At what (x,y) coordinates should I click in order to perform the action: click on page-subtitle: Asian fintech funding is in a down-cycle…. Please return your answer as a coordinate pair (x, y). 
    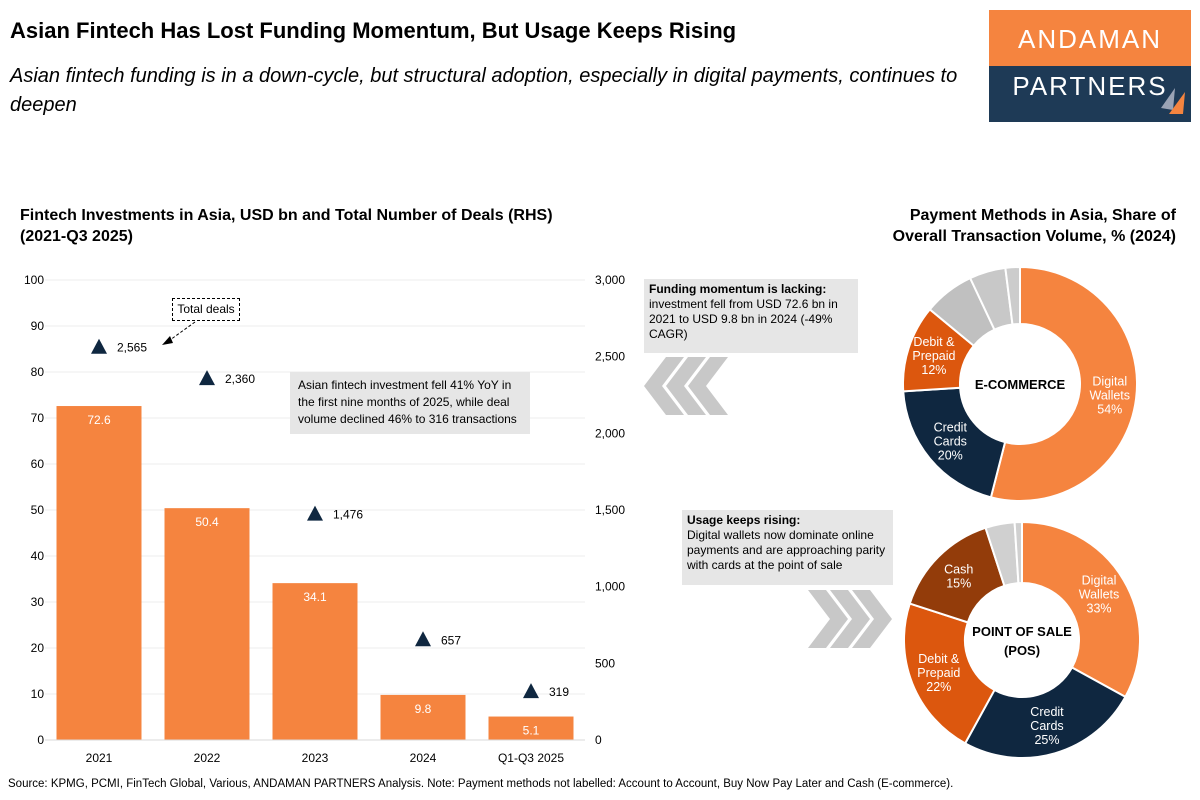
    Looking at the image, I should click on (484, 90).